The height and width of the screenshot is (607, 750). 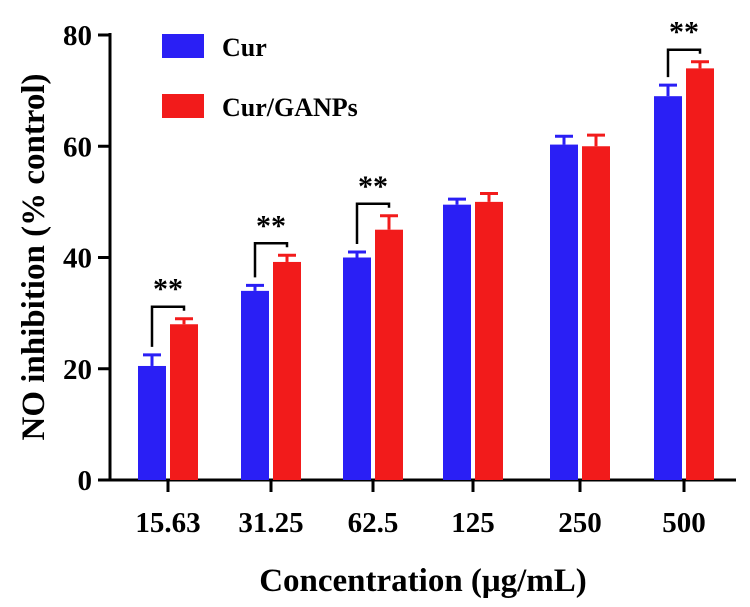 What do you see at coordinates (423, 581) in the screenshot?
I see `x-axis-title: Concentration (μg/mL)` at bounding box center [423, 581].